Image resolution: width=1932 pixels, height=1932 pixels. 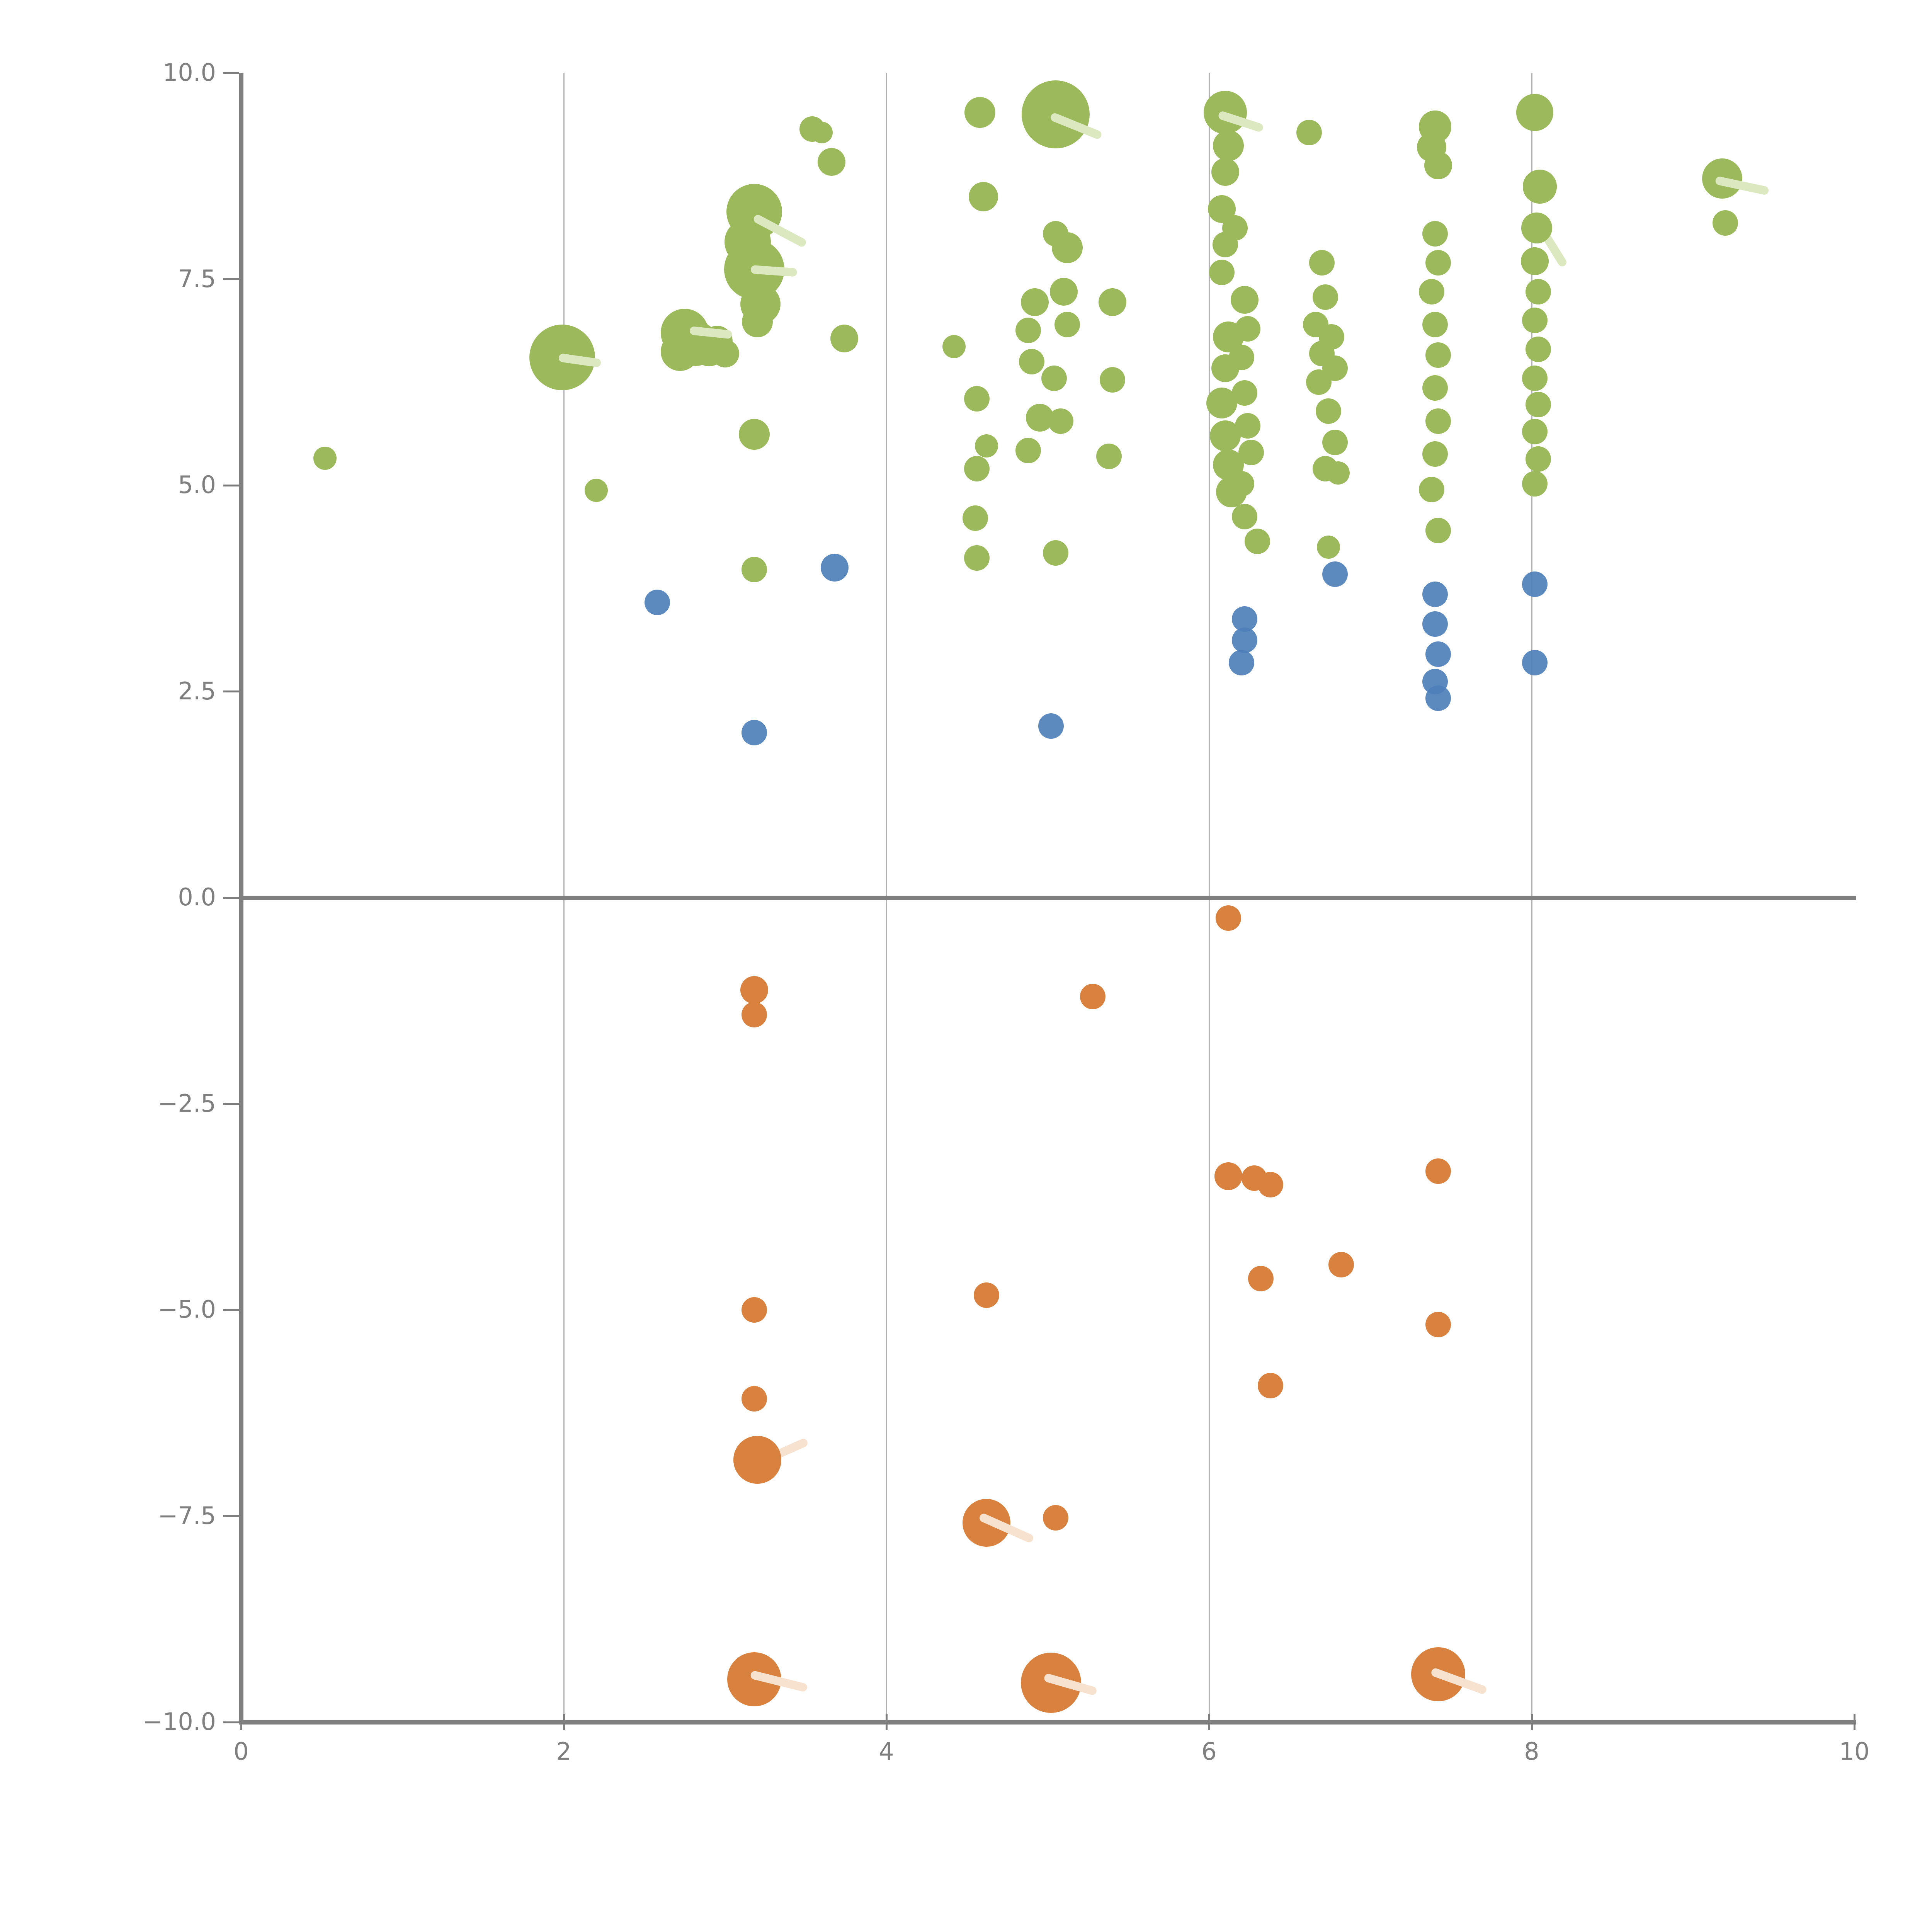 I want to click on y-tick-label: −5.0, so click(x=187, y=1309).